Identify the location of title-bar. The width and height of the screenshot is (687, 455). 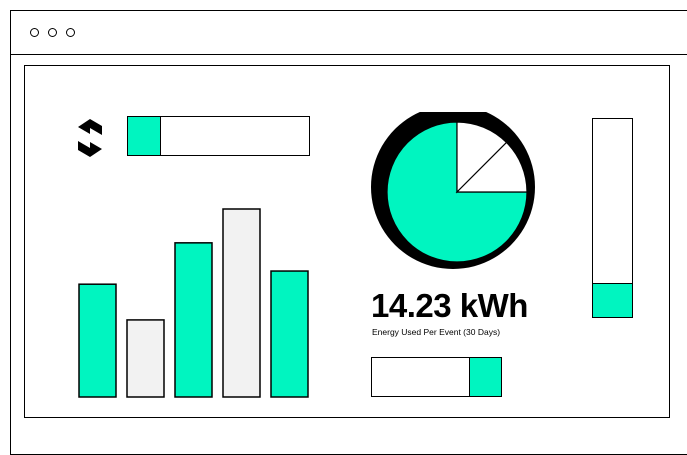
(349, 33).